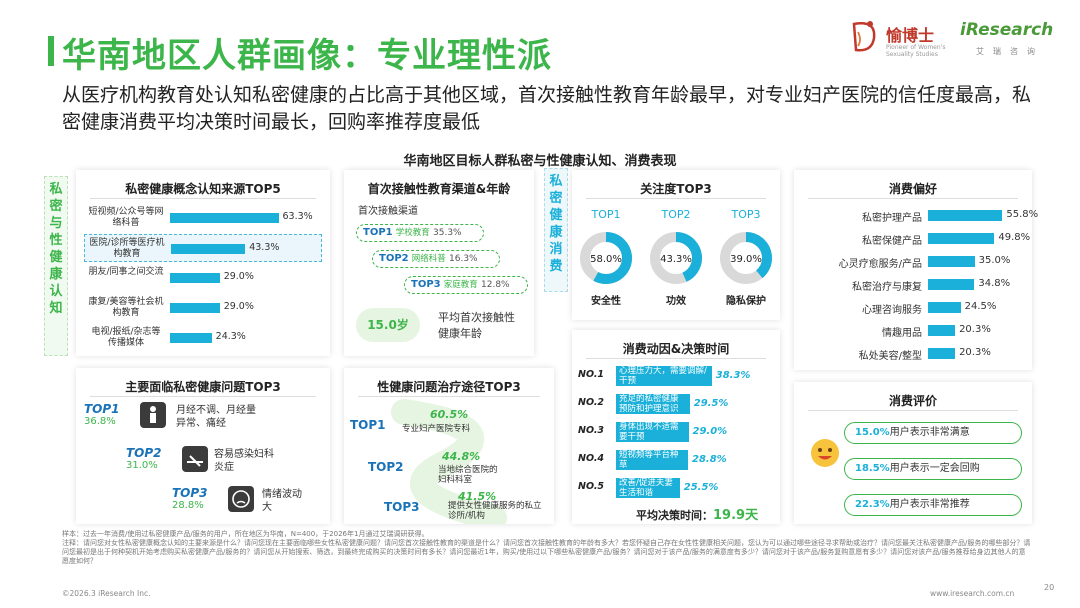 The image size is (1080, 608). I want to click on decision-time: 平均决策时间：19.9天, so click(697, 515).